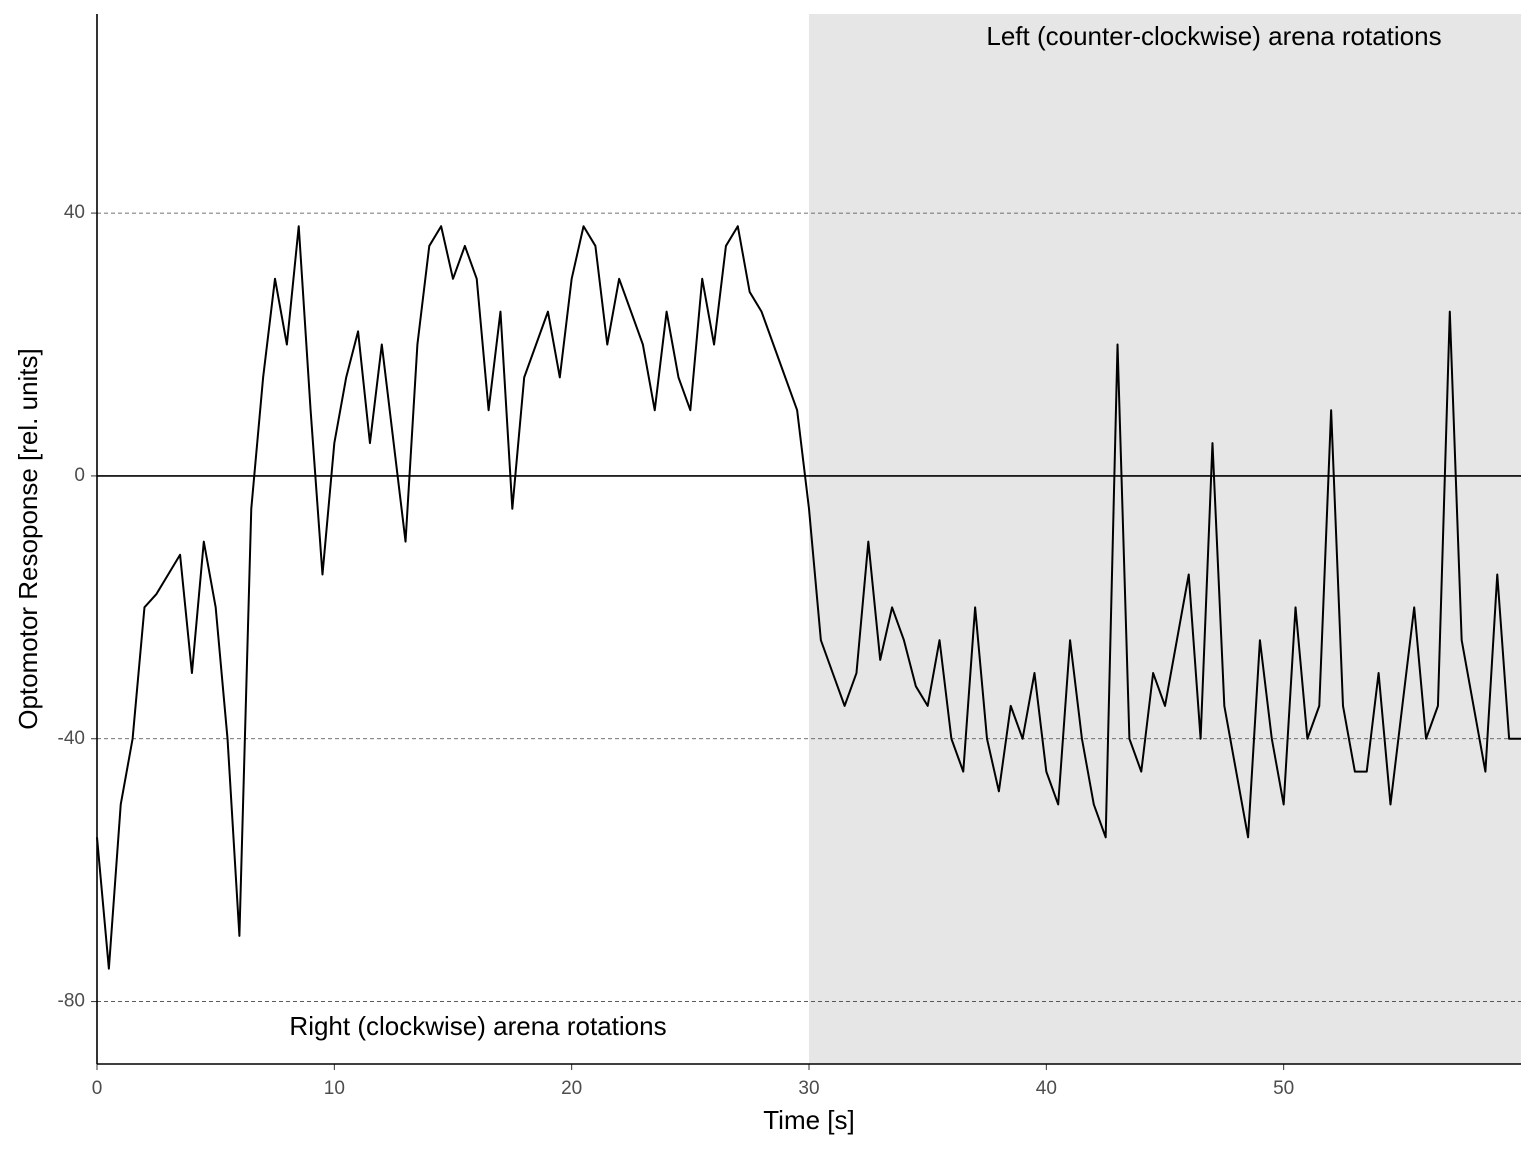 Image resolution: width=1536 pixels, height=1152 pixels. What do you see at coordinates (808, 1088) in the screenshot?
I see `x-tick-label: 30` at bounding box center [808, 1088].